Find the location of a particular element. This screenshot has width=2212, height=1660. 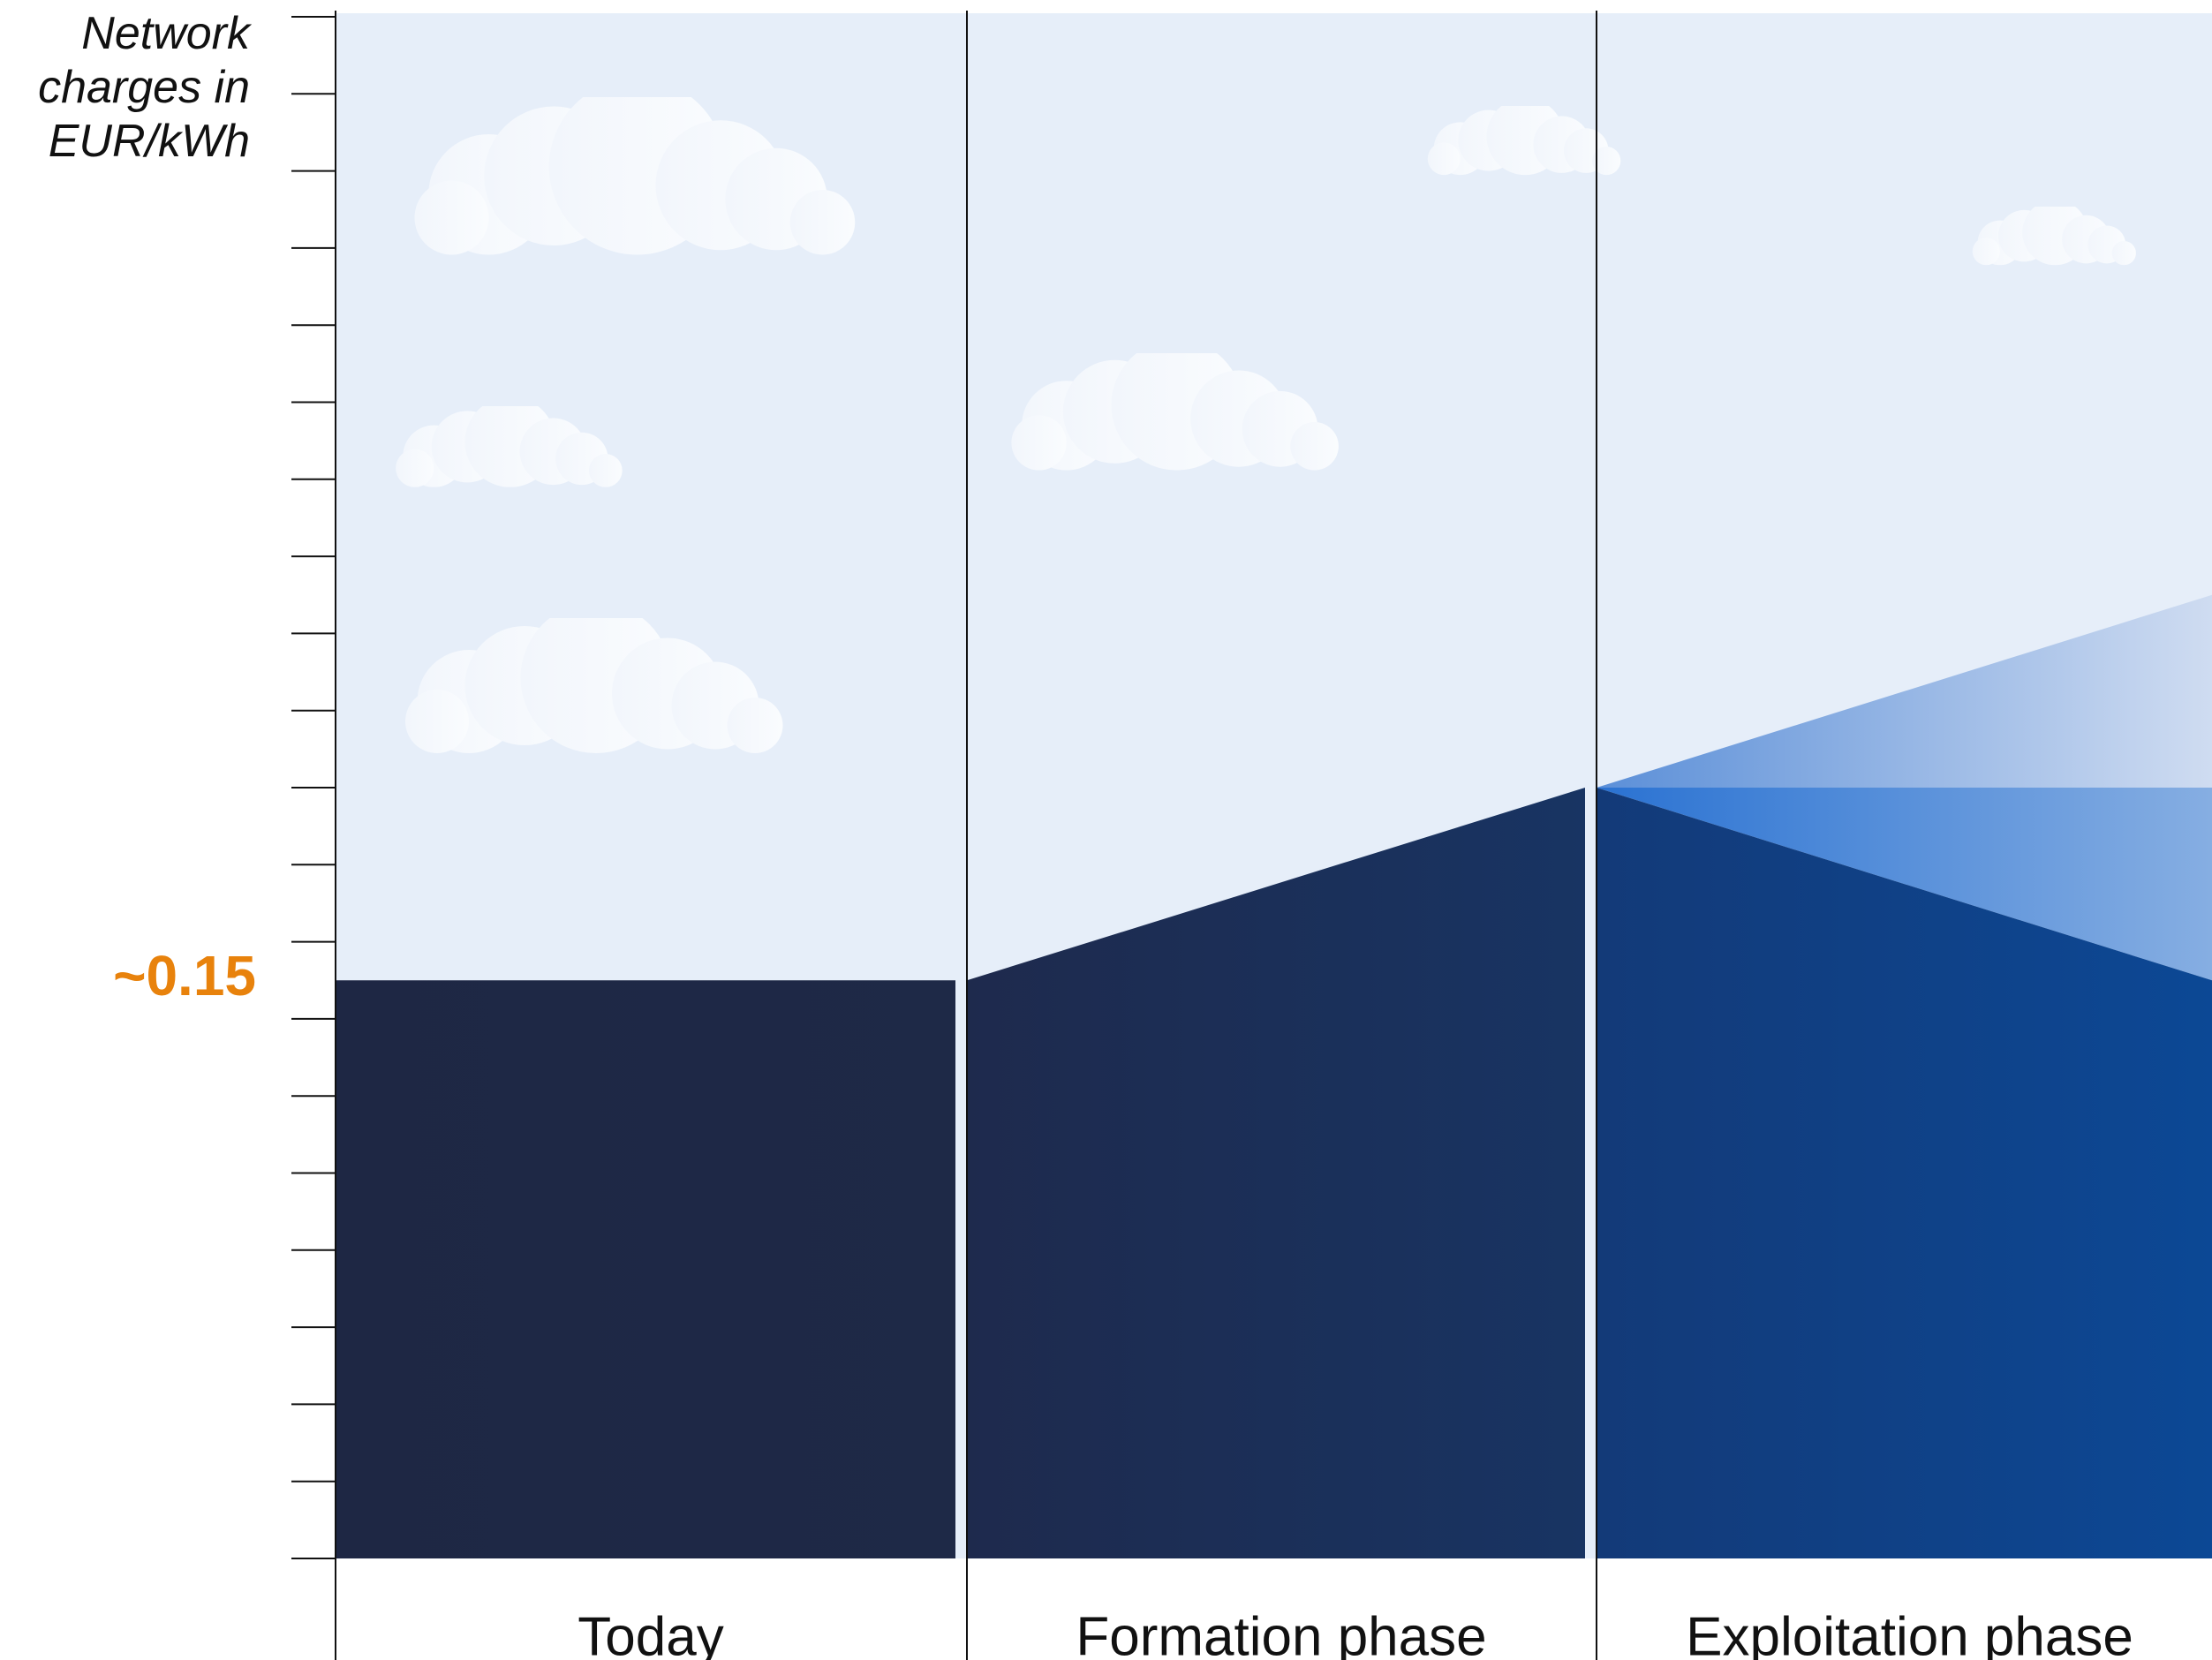

x-tick-label: Formation phase is located at coordinates (1281, 1633).